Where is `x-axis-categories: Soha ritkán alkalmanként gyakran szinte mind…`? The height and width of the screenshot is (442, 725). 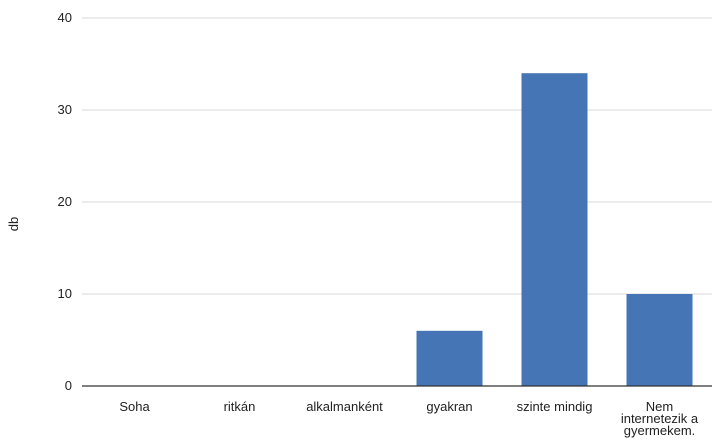
x-axis-categories: Soha ritkán alkalmanként gyakran szinte mind… is located at coordinates (409, 418).